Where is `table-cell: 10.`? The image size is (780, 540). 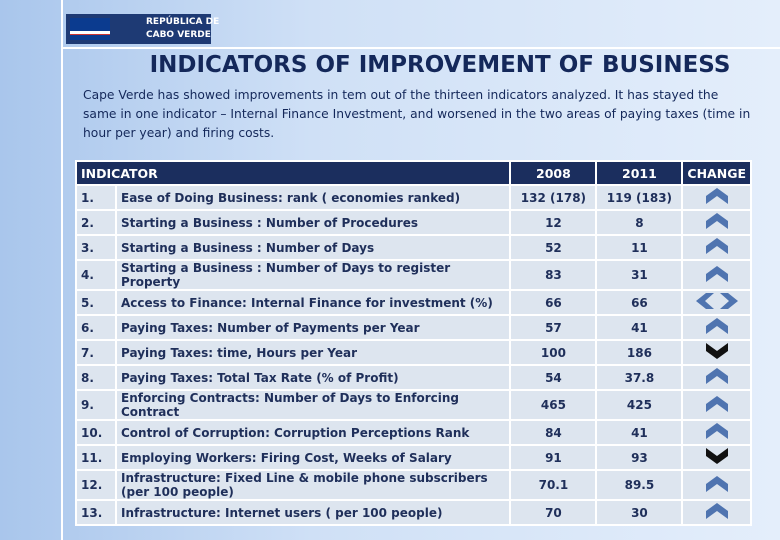 table-cell: 10. is located at coordinates (96, 432).